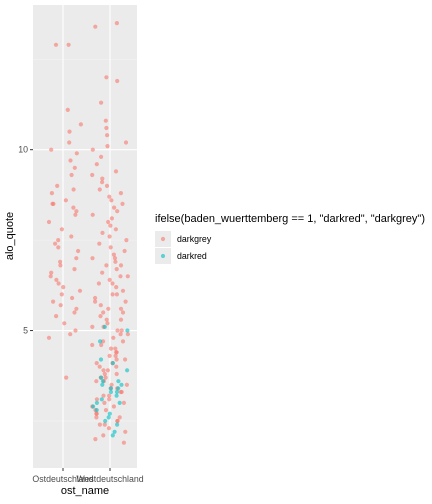  I want to click on y-axis: 5 10, so click(25, 240).